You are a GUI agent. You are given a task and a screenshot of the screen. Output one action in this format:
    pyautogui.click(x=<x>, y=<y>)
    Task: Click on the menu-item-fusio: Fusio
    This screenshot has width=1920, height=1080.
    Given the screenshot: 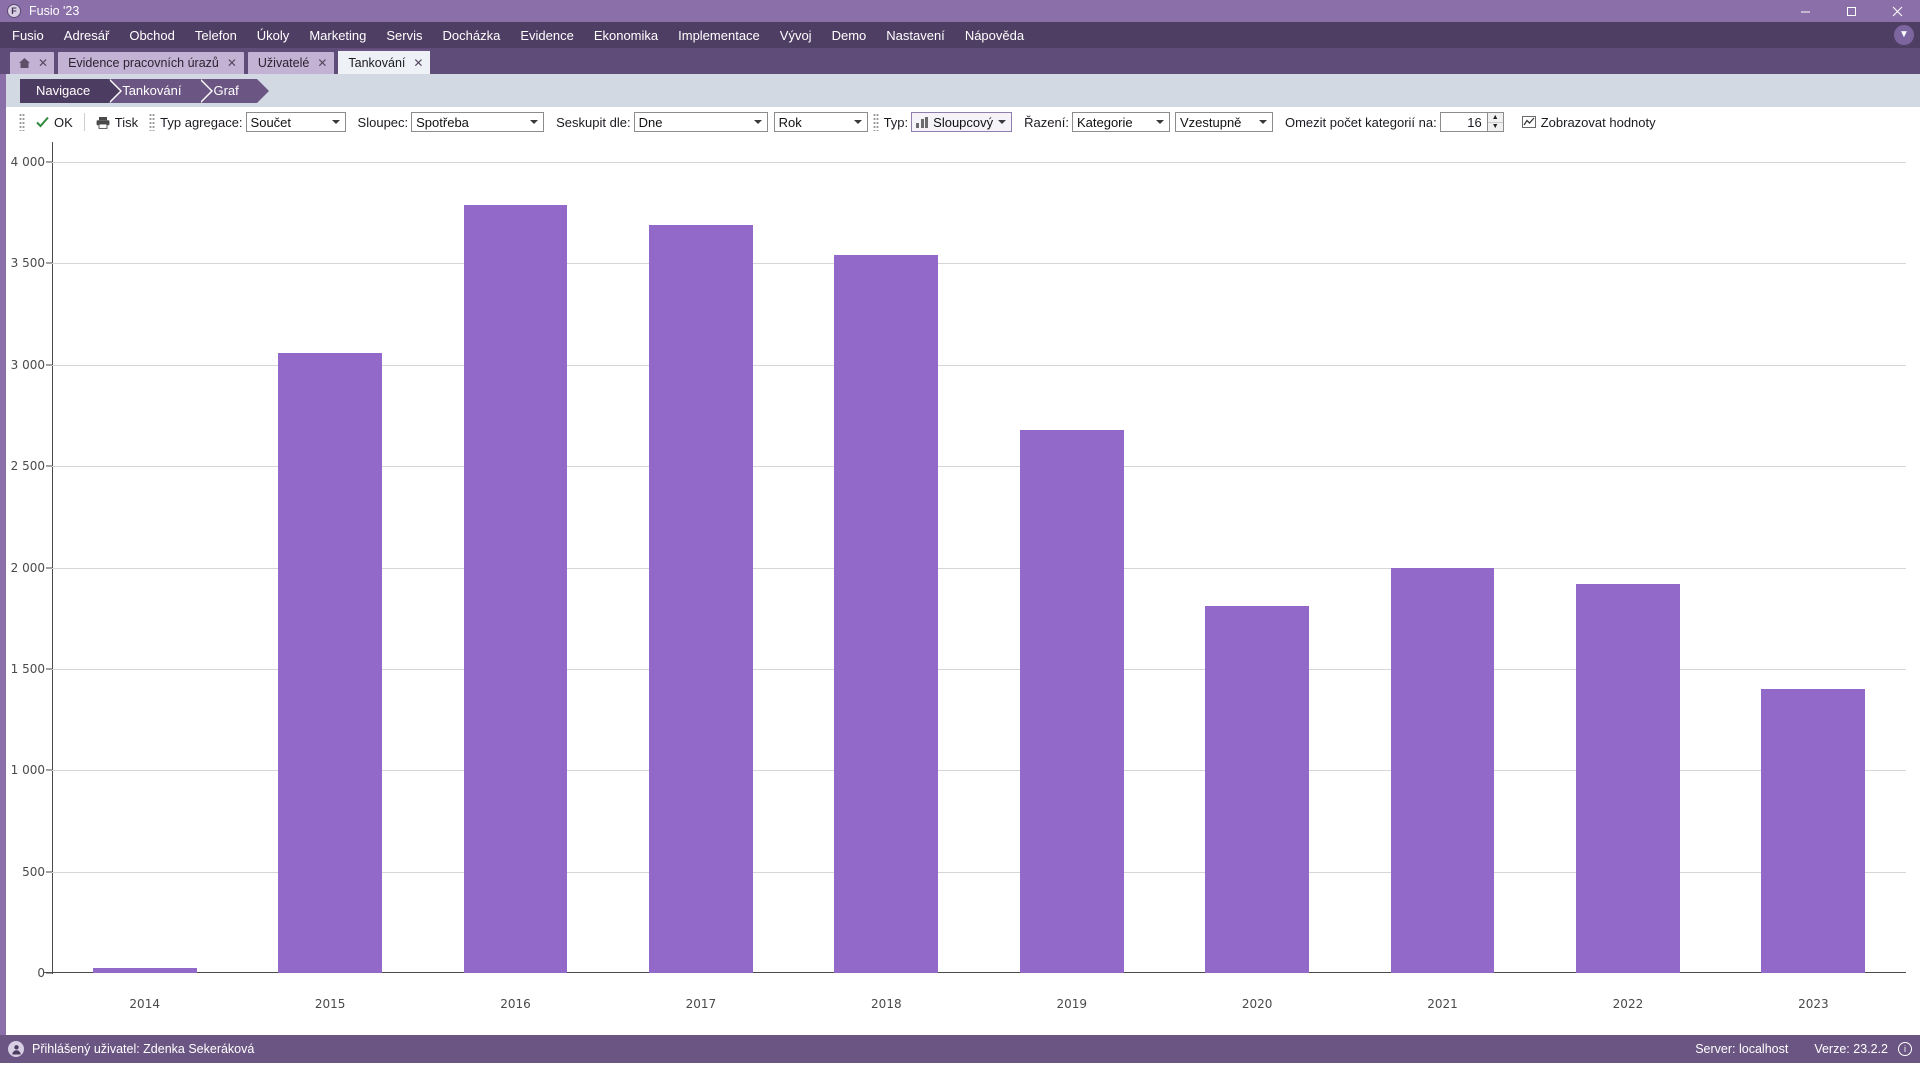 What is the action you would take?
    pyautogui.click(x=28, y=35)
    